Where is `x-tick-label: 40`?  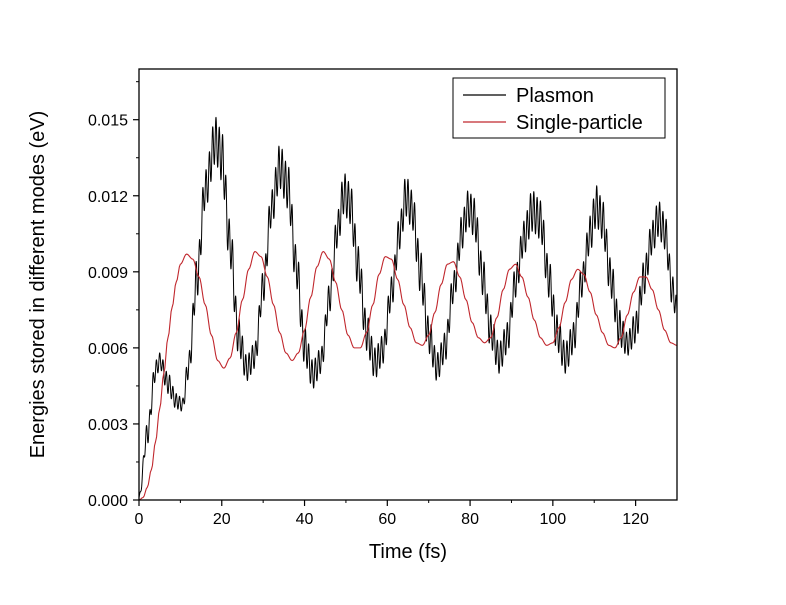 x-tick-label: 40 is located at coordinates (305, 519).